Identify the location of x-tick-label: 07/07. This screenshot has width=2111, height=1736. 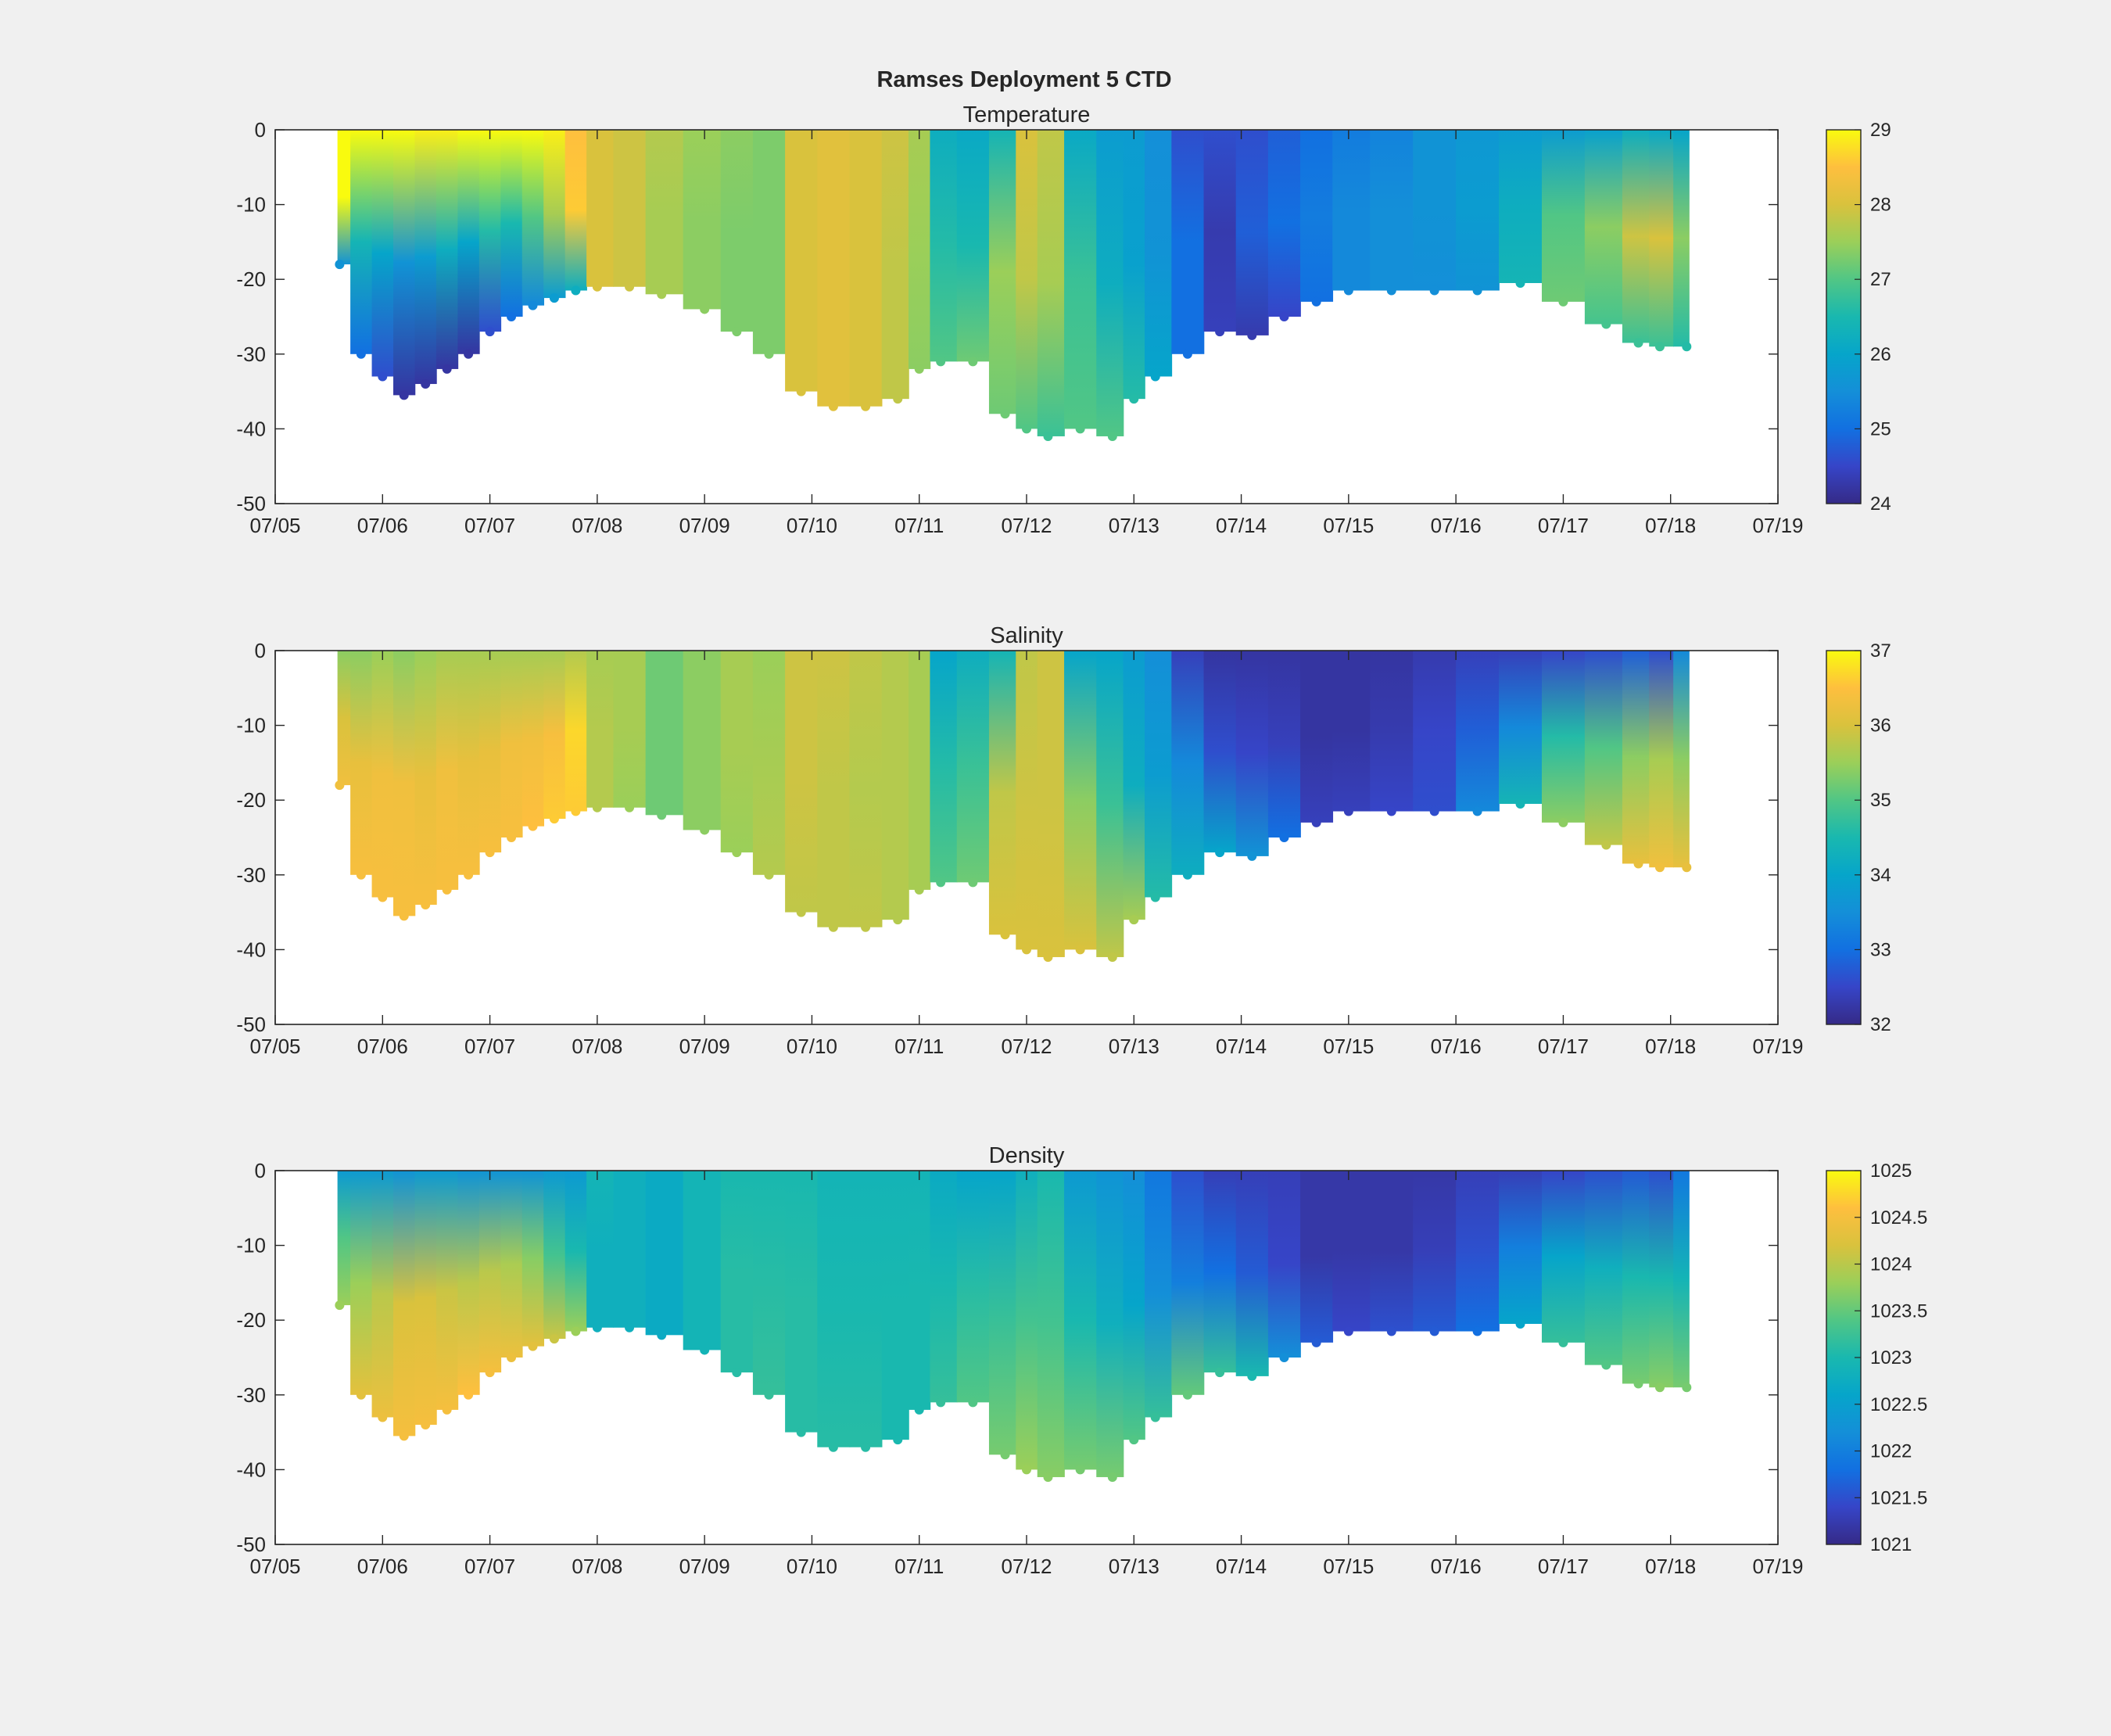
(489, 525).